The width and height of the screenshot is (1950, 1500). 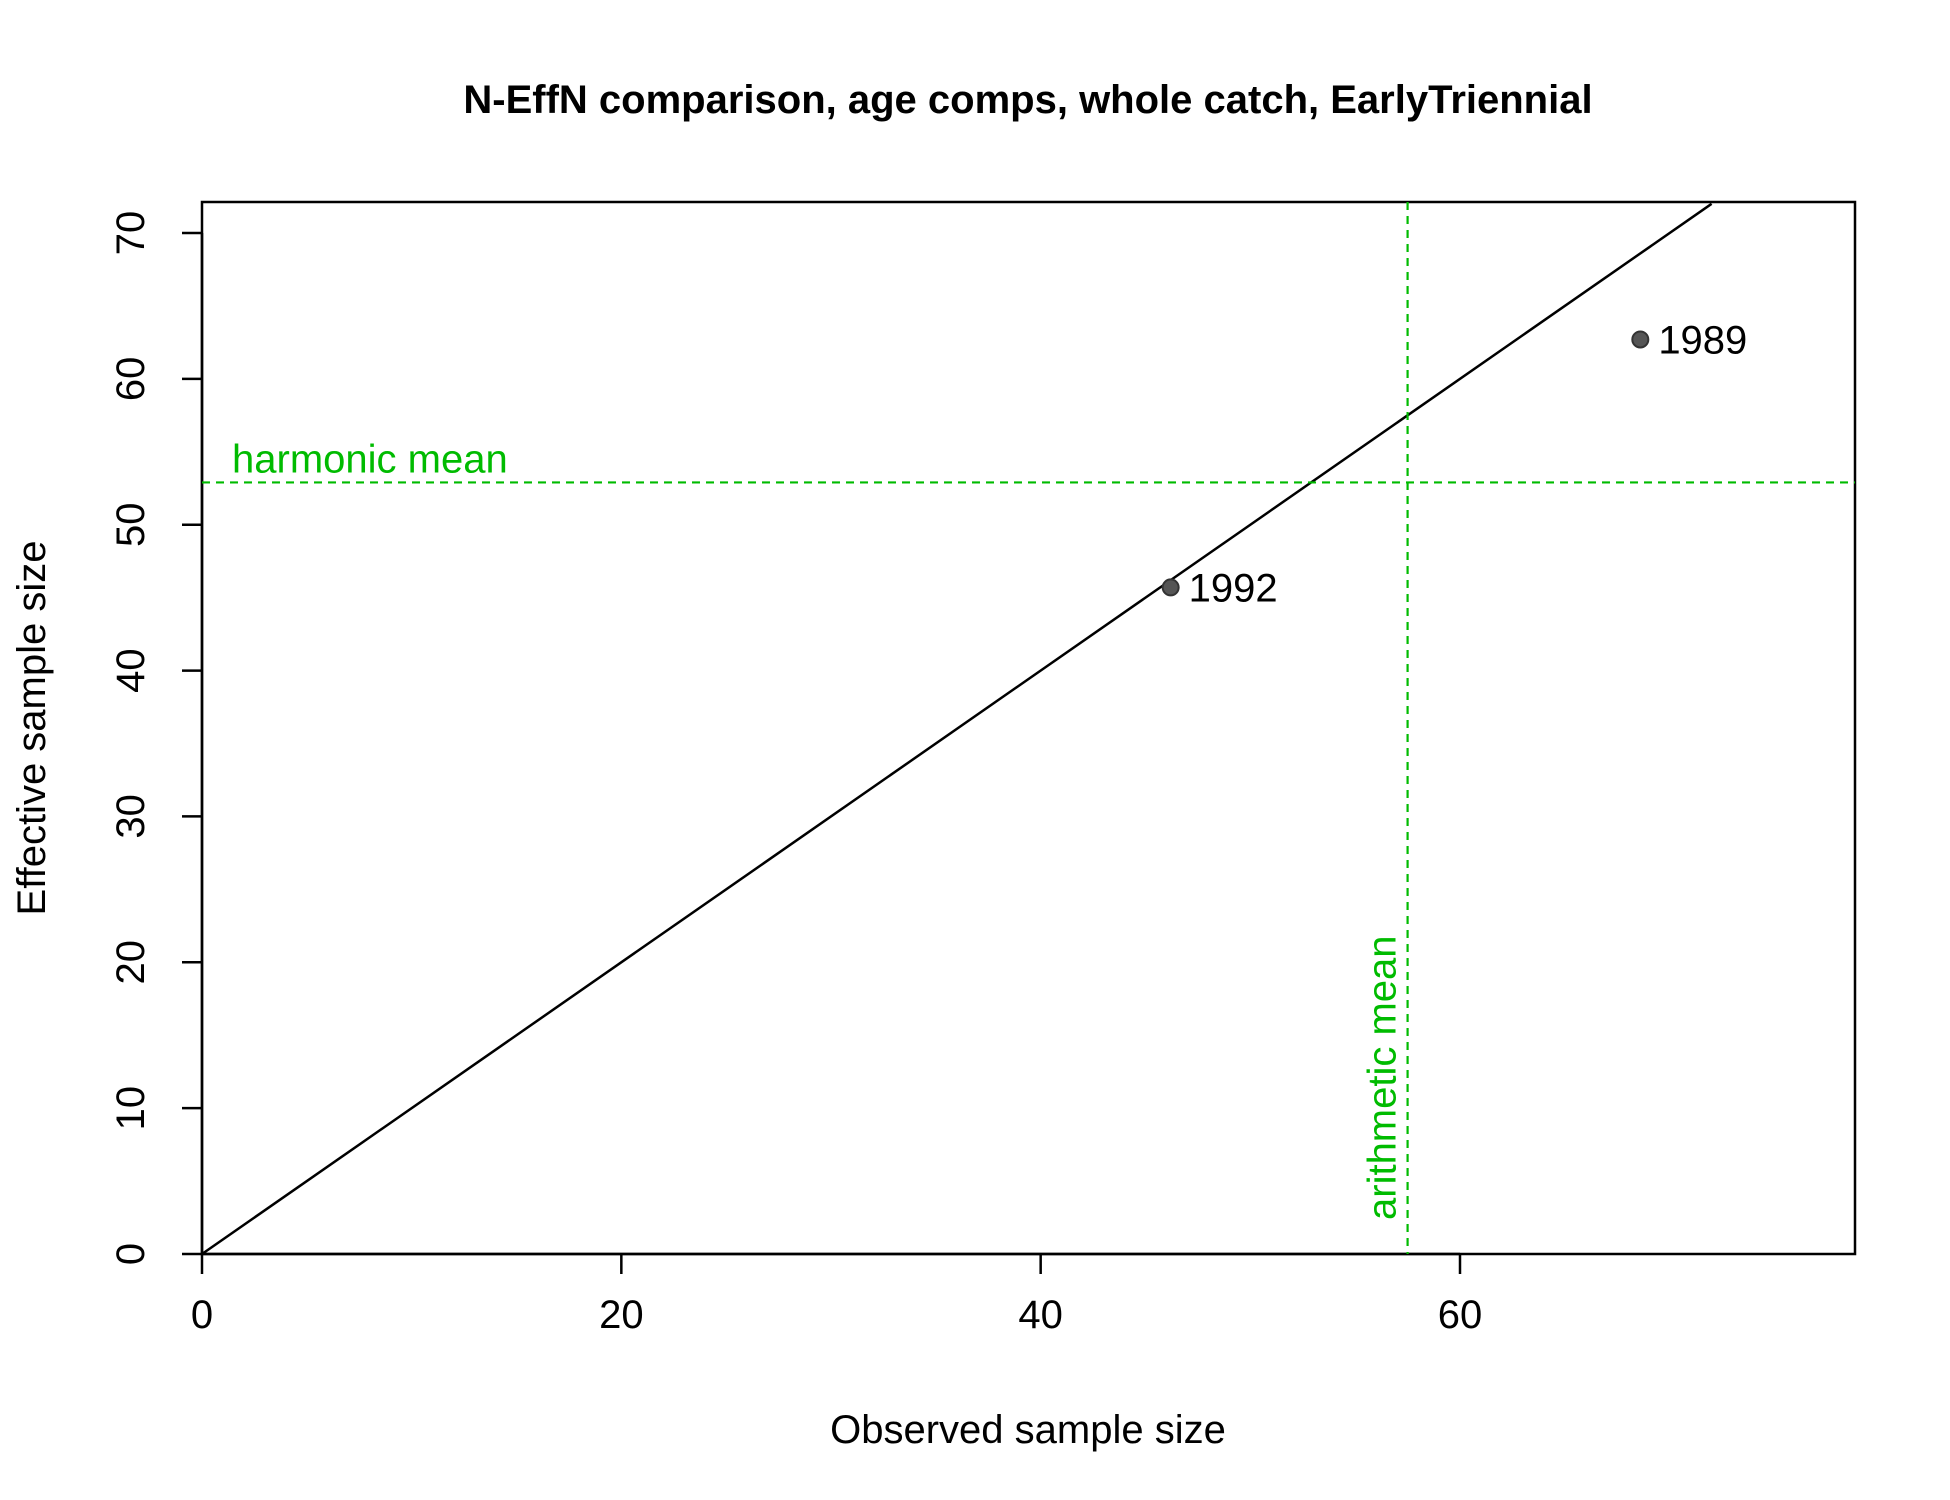 I want to click on point-label: 1989, so click(x=1702, y=340).